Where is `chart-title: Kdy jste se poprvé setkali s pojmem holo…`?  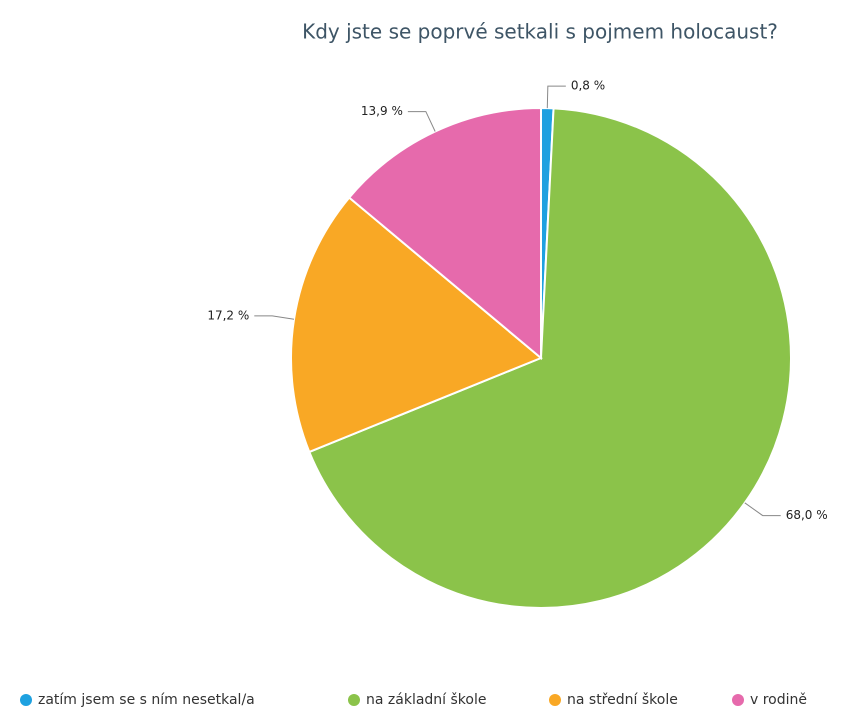
chart-title: Kdy jste se poprvé setkali s pojmem holo… is located at coordinates (540, 32).